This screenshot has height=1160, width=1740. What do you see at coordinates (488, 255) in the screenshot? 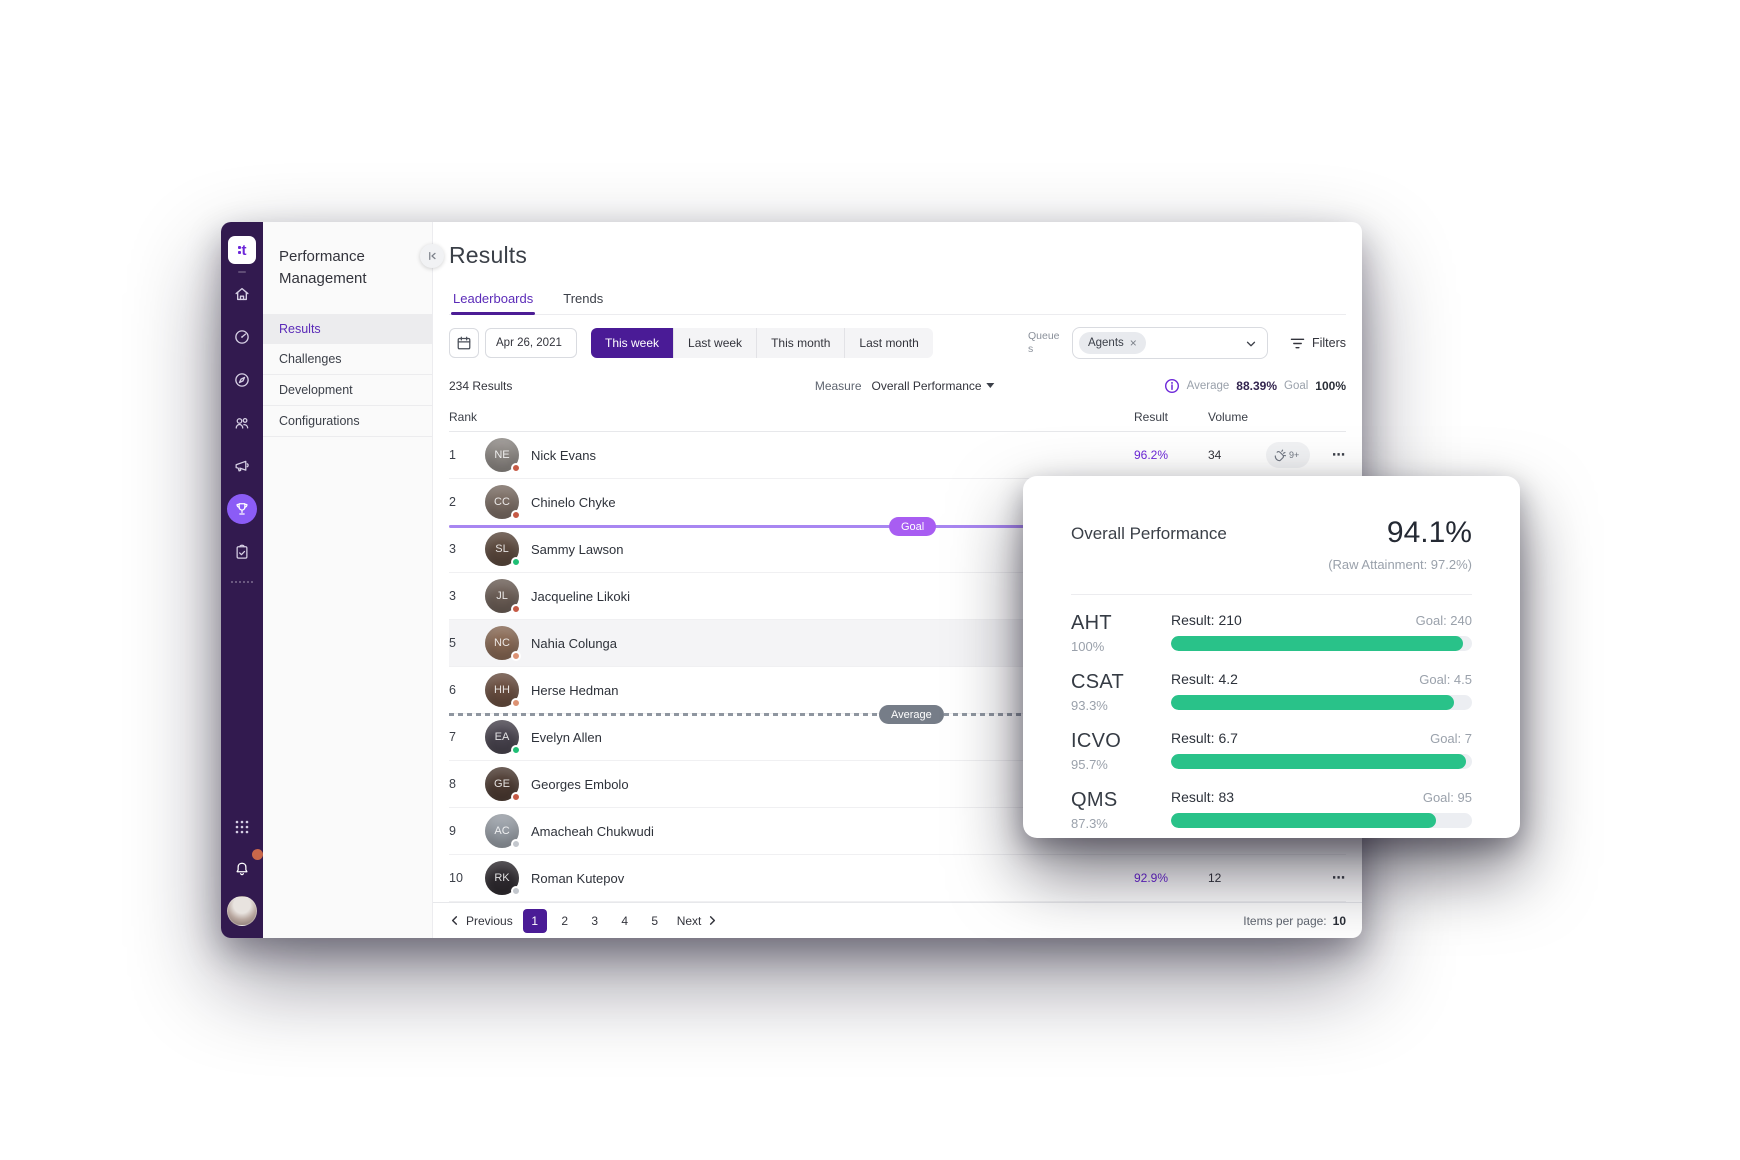
I see `page-title: Results` at bounding box center [488, 255].